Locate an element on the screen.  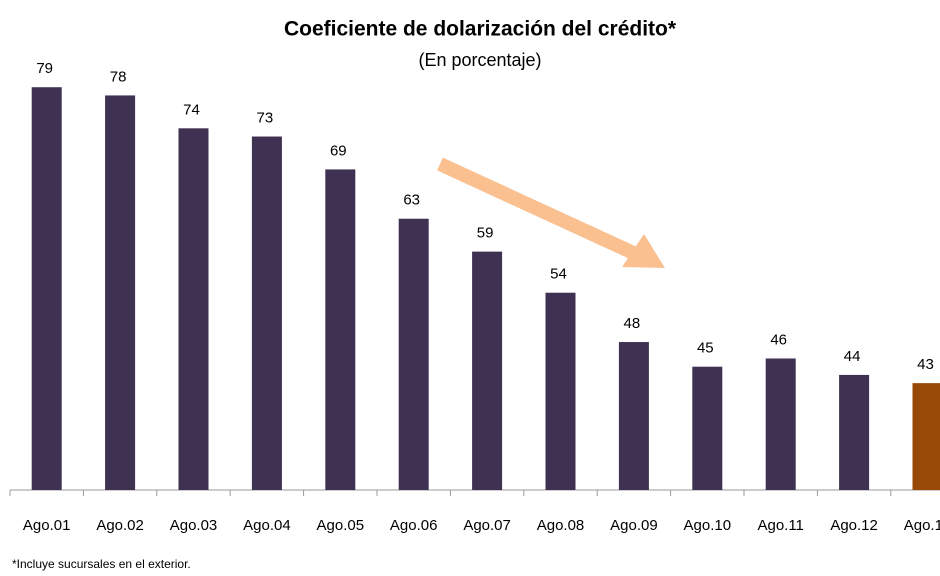
x-tick-label: Ago.10 is located at coordinates (708, 525).